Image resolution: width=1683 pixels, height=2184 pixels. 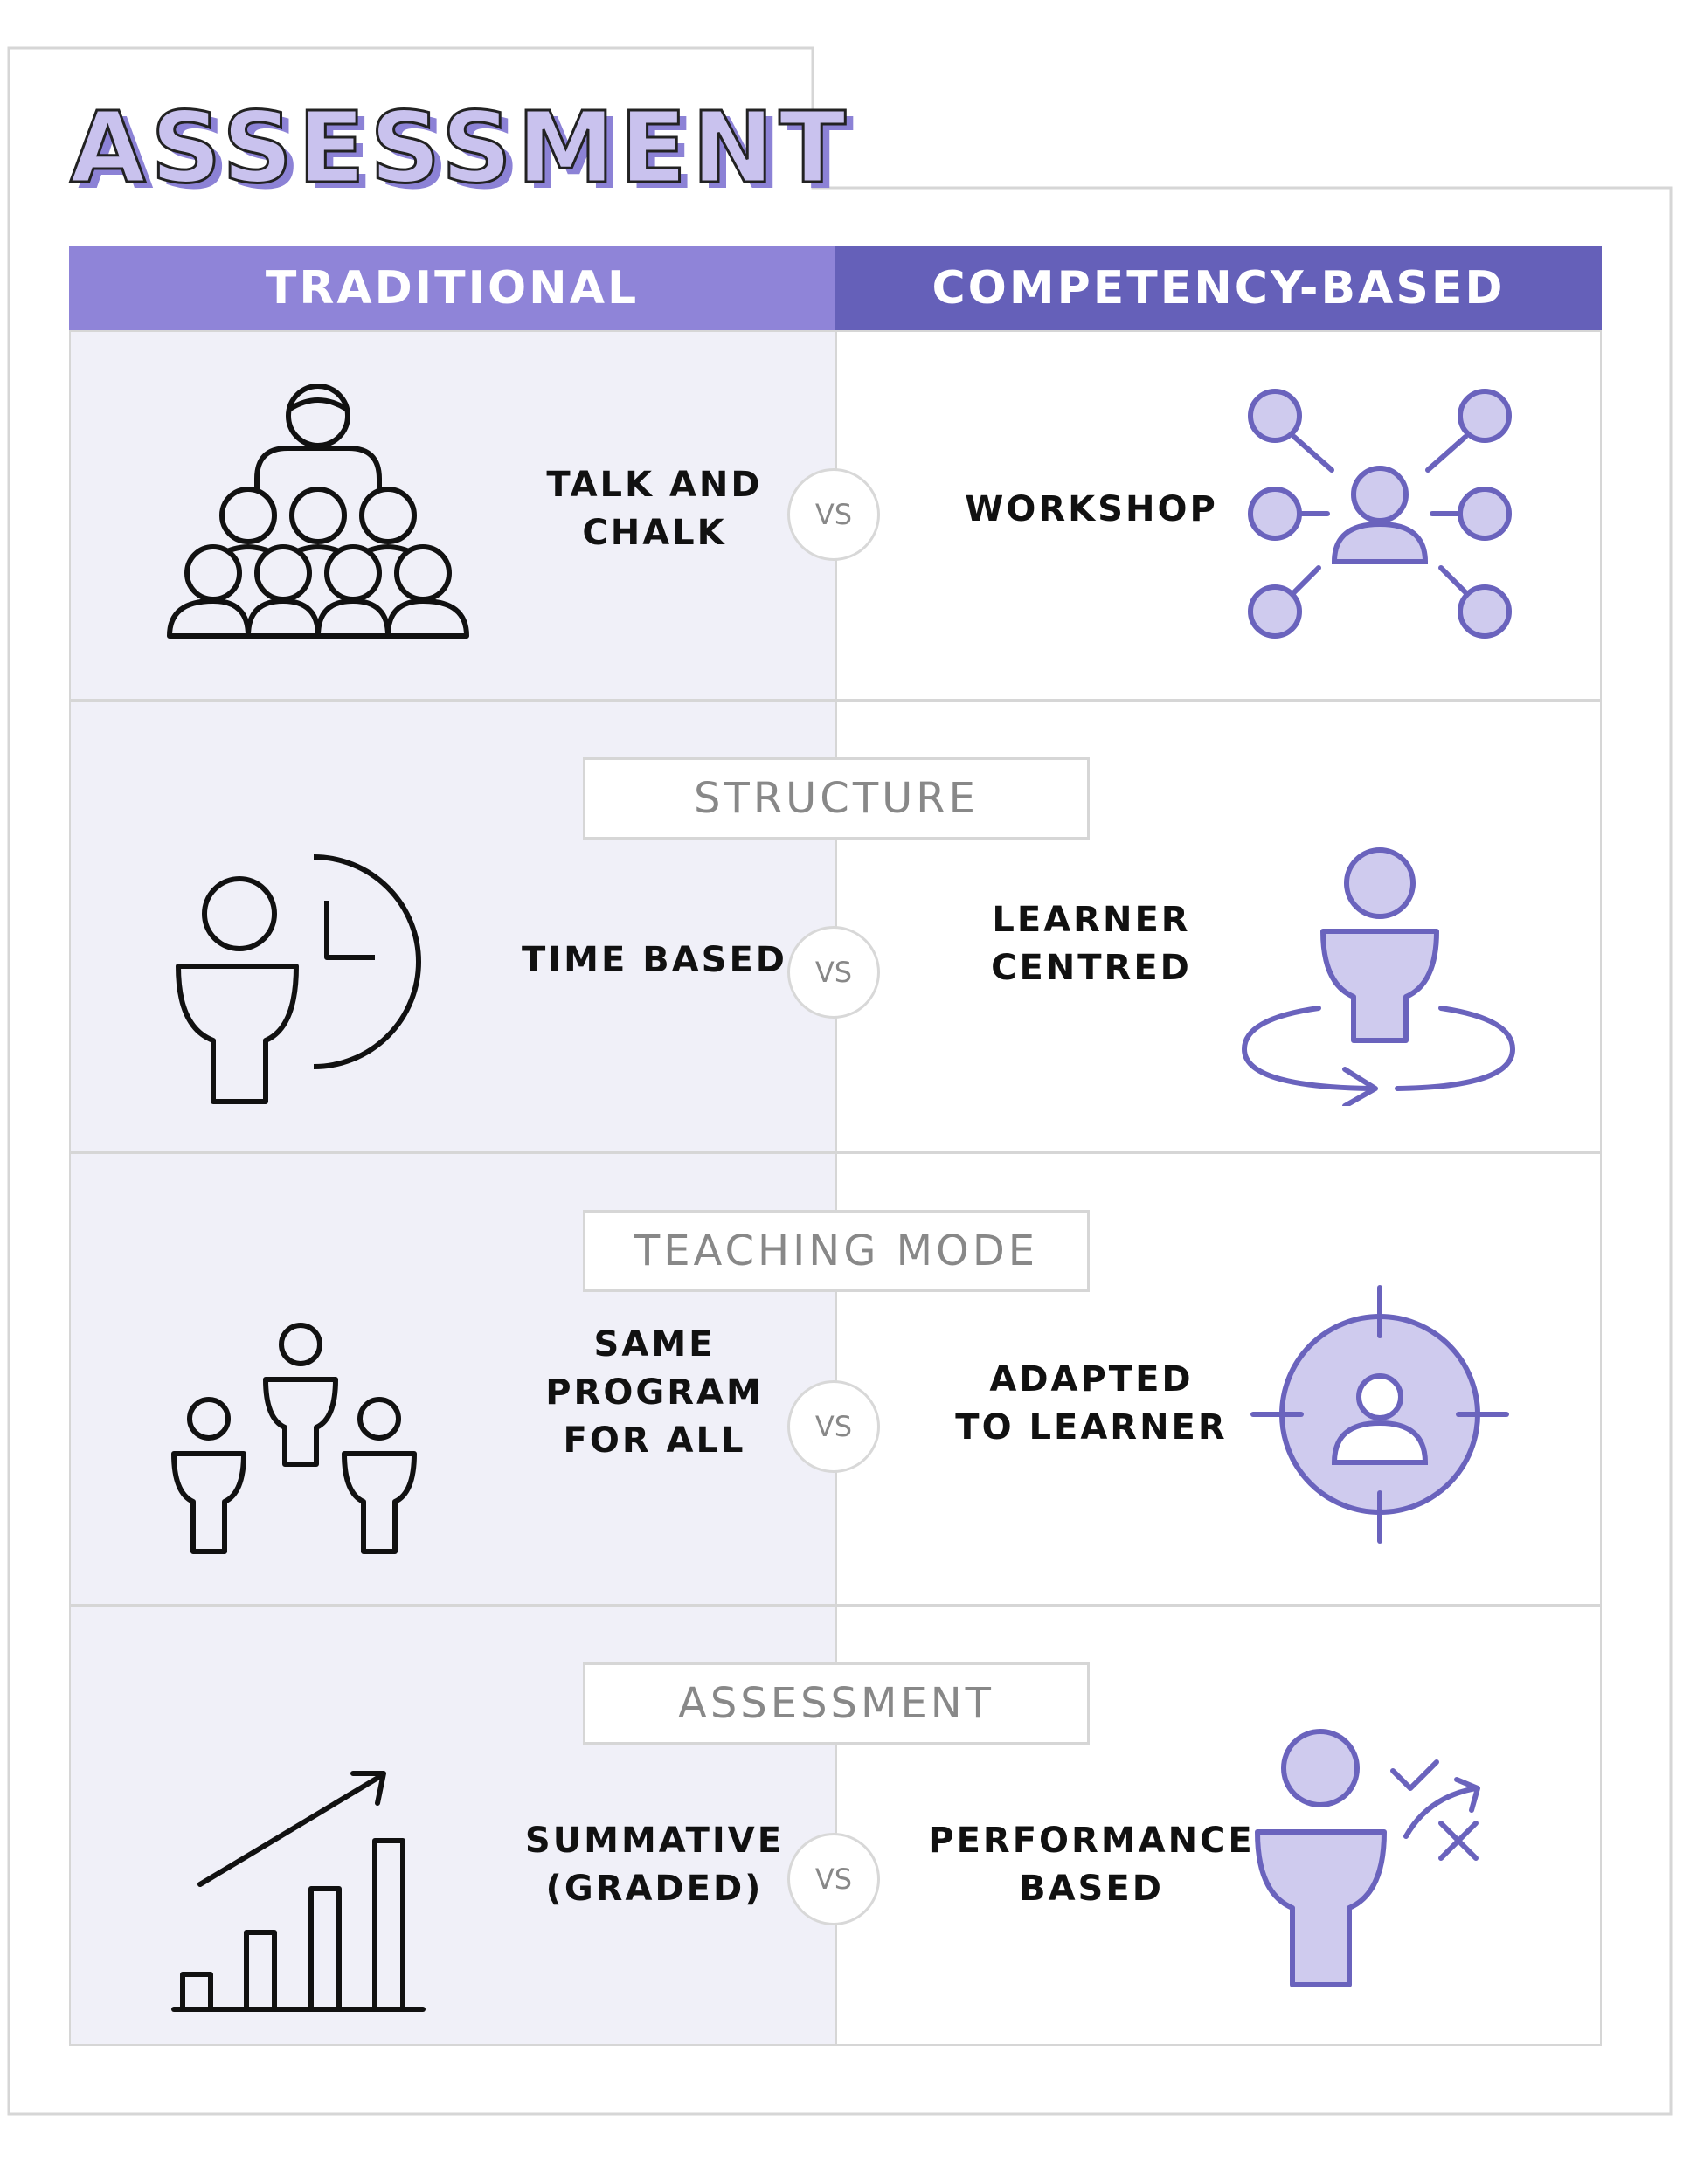 I want to click on column-divider, so click(x=836, y=1188).